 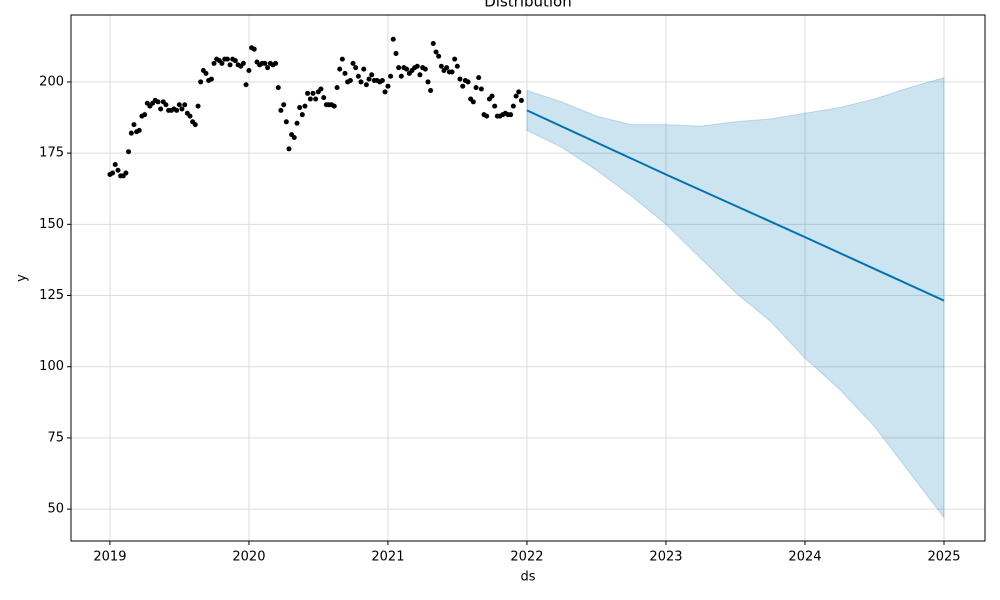 What do you see at coordinates (51, 366) in the screenshot?
I see `y-tick-label: 100` at bounding box center [51, 366].